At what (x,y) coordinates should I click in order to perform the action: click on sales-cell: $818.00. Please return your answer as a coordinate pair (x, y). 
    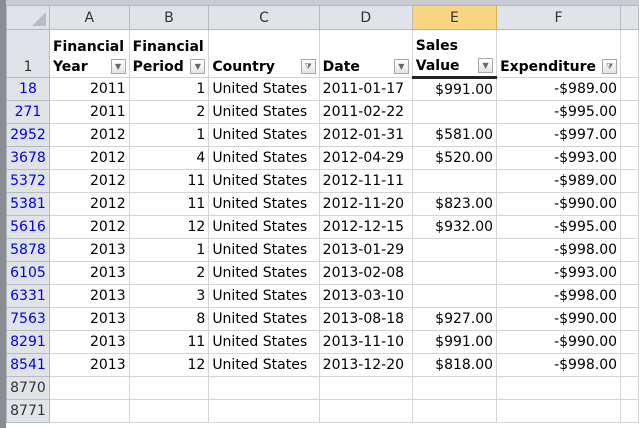
    Looking at the image, I should click on (454, 365).